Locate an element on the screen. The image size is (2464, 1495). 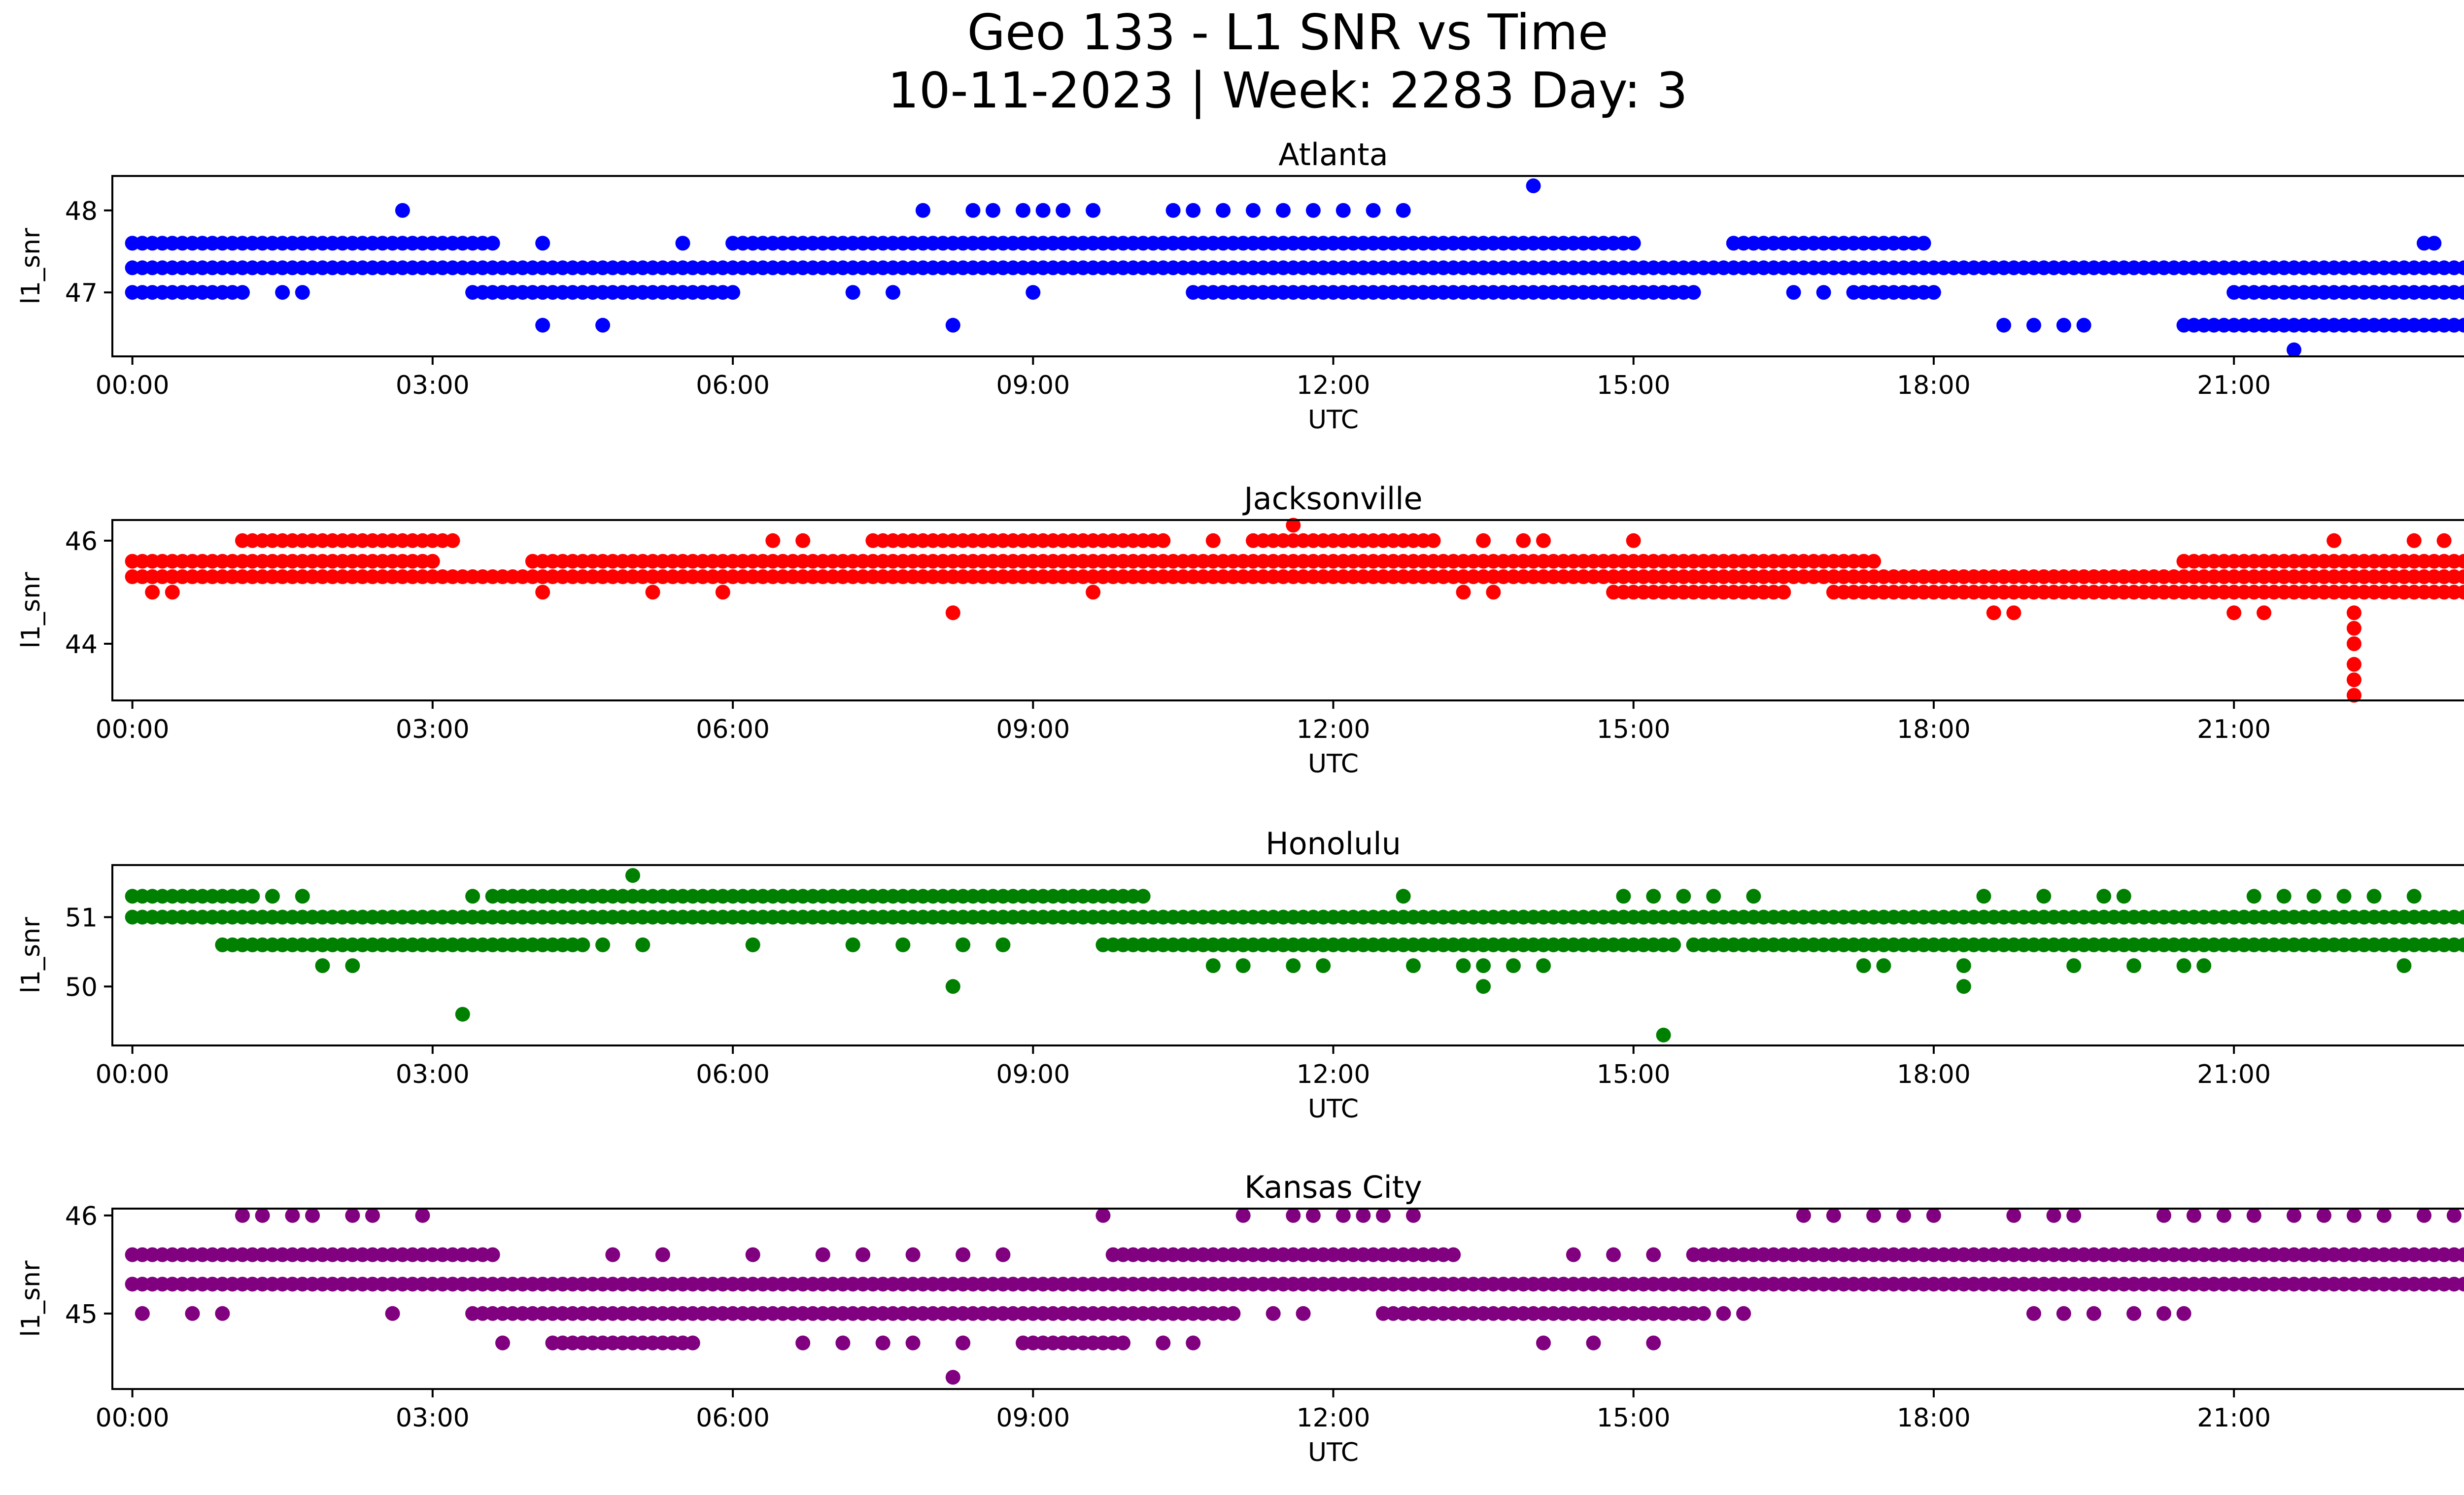
x-axis-label: UTC is located at coordinates (1333, 1452).